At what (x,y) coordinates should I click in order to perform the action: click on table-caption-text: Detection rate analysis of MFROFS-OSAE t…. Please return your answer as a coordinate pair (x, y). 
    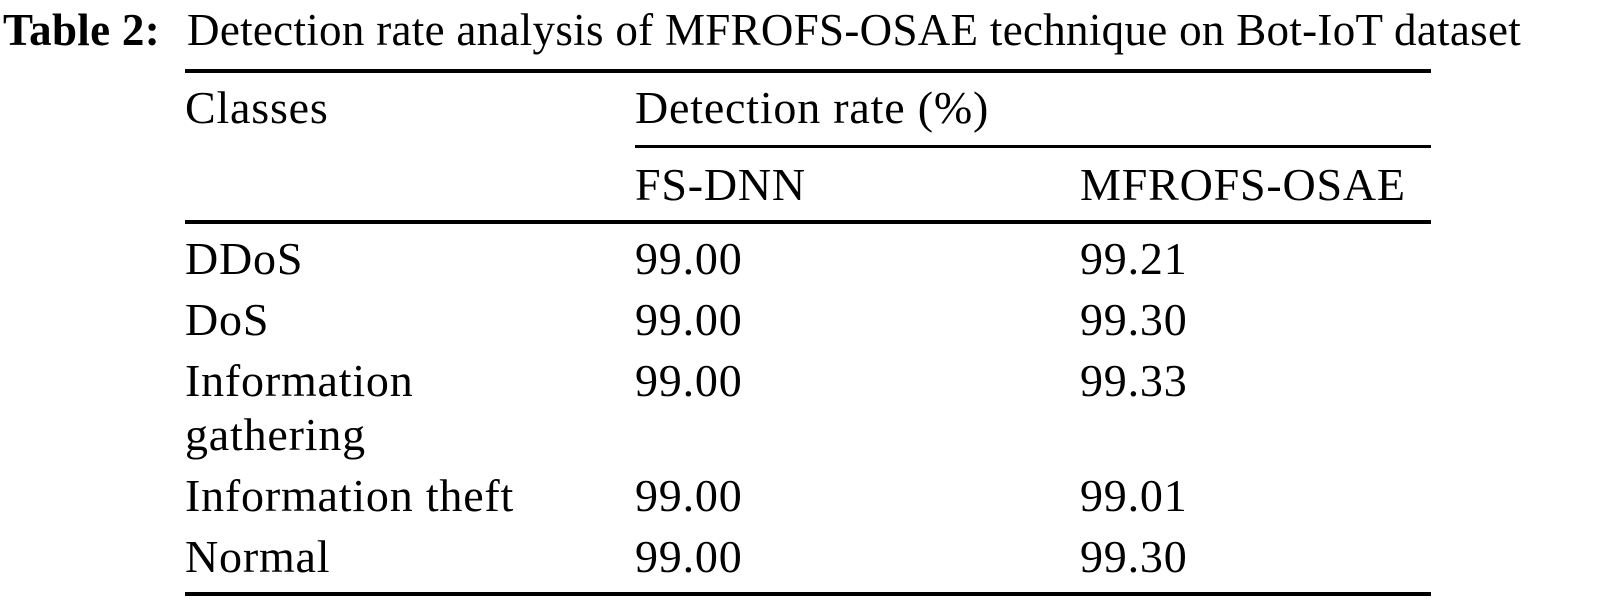
    Looking at the image, I should click on (854, 30).